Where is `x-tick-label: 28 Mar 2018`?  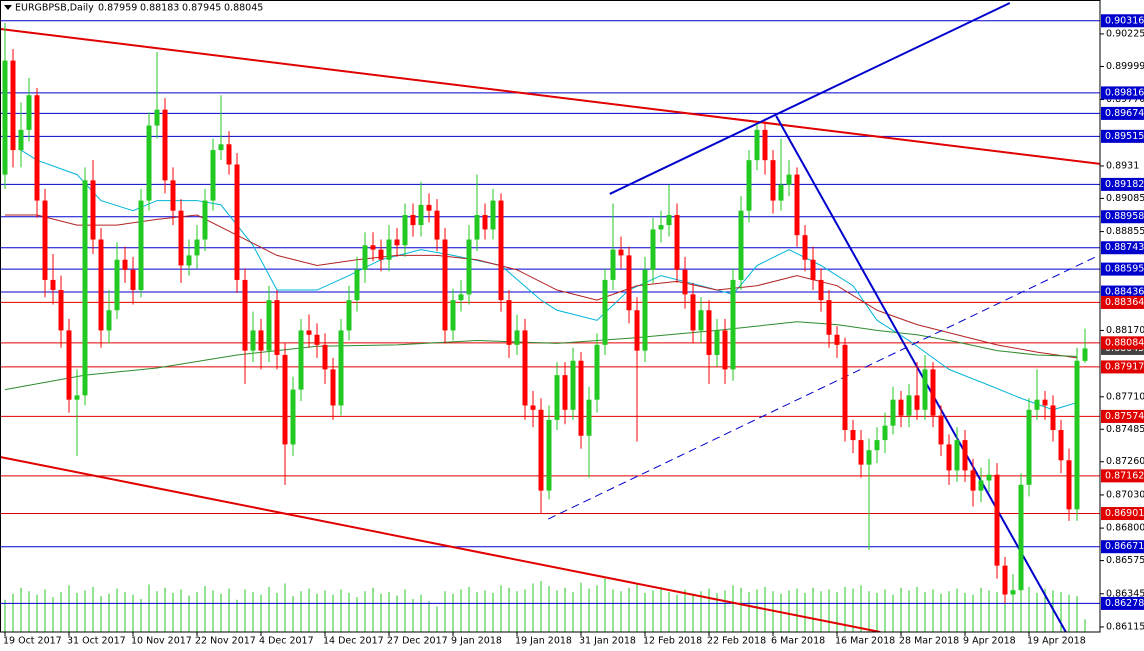 x-tick-label: 28 Mar 2018 is located at coordinates (929, 641).